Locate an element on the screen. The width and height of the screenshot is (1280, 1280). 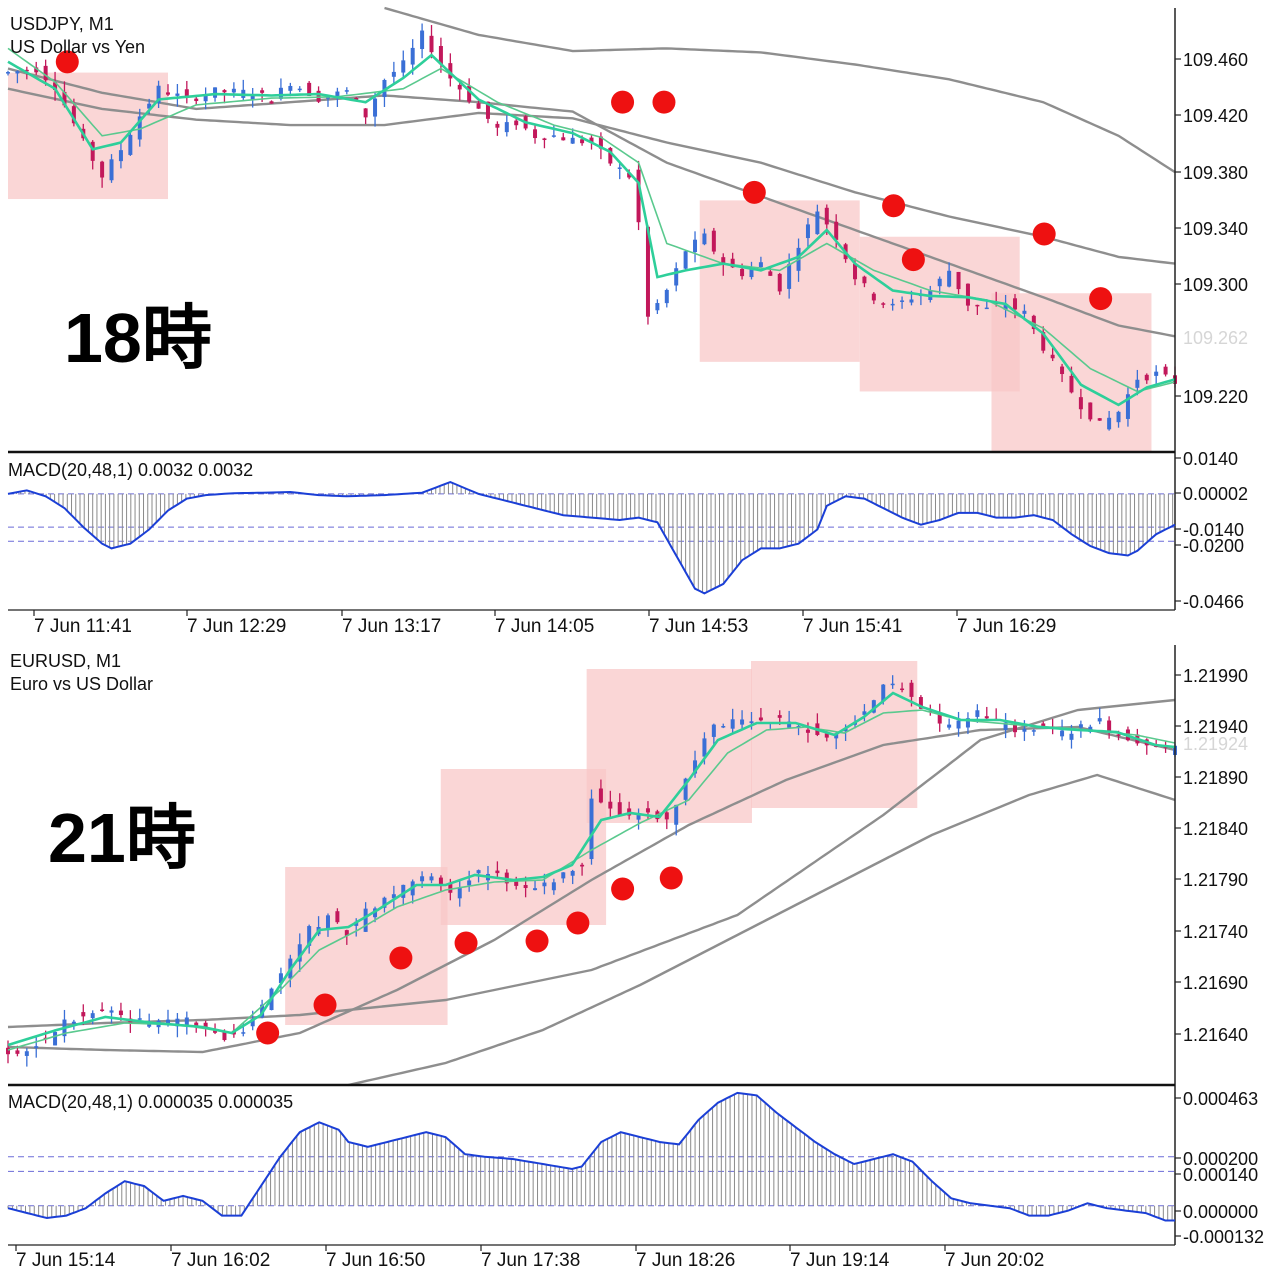
time-tick-label: 7 Jun 19:14 is located at coordinates (840, 1260).